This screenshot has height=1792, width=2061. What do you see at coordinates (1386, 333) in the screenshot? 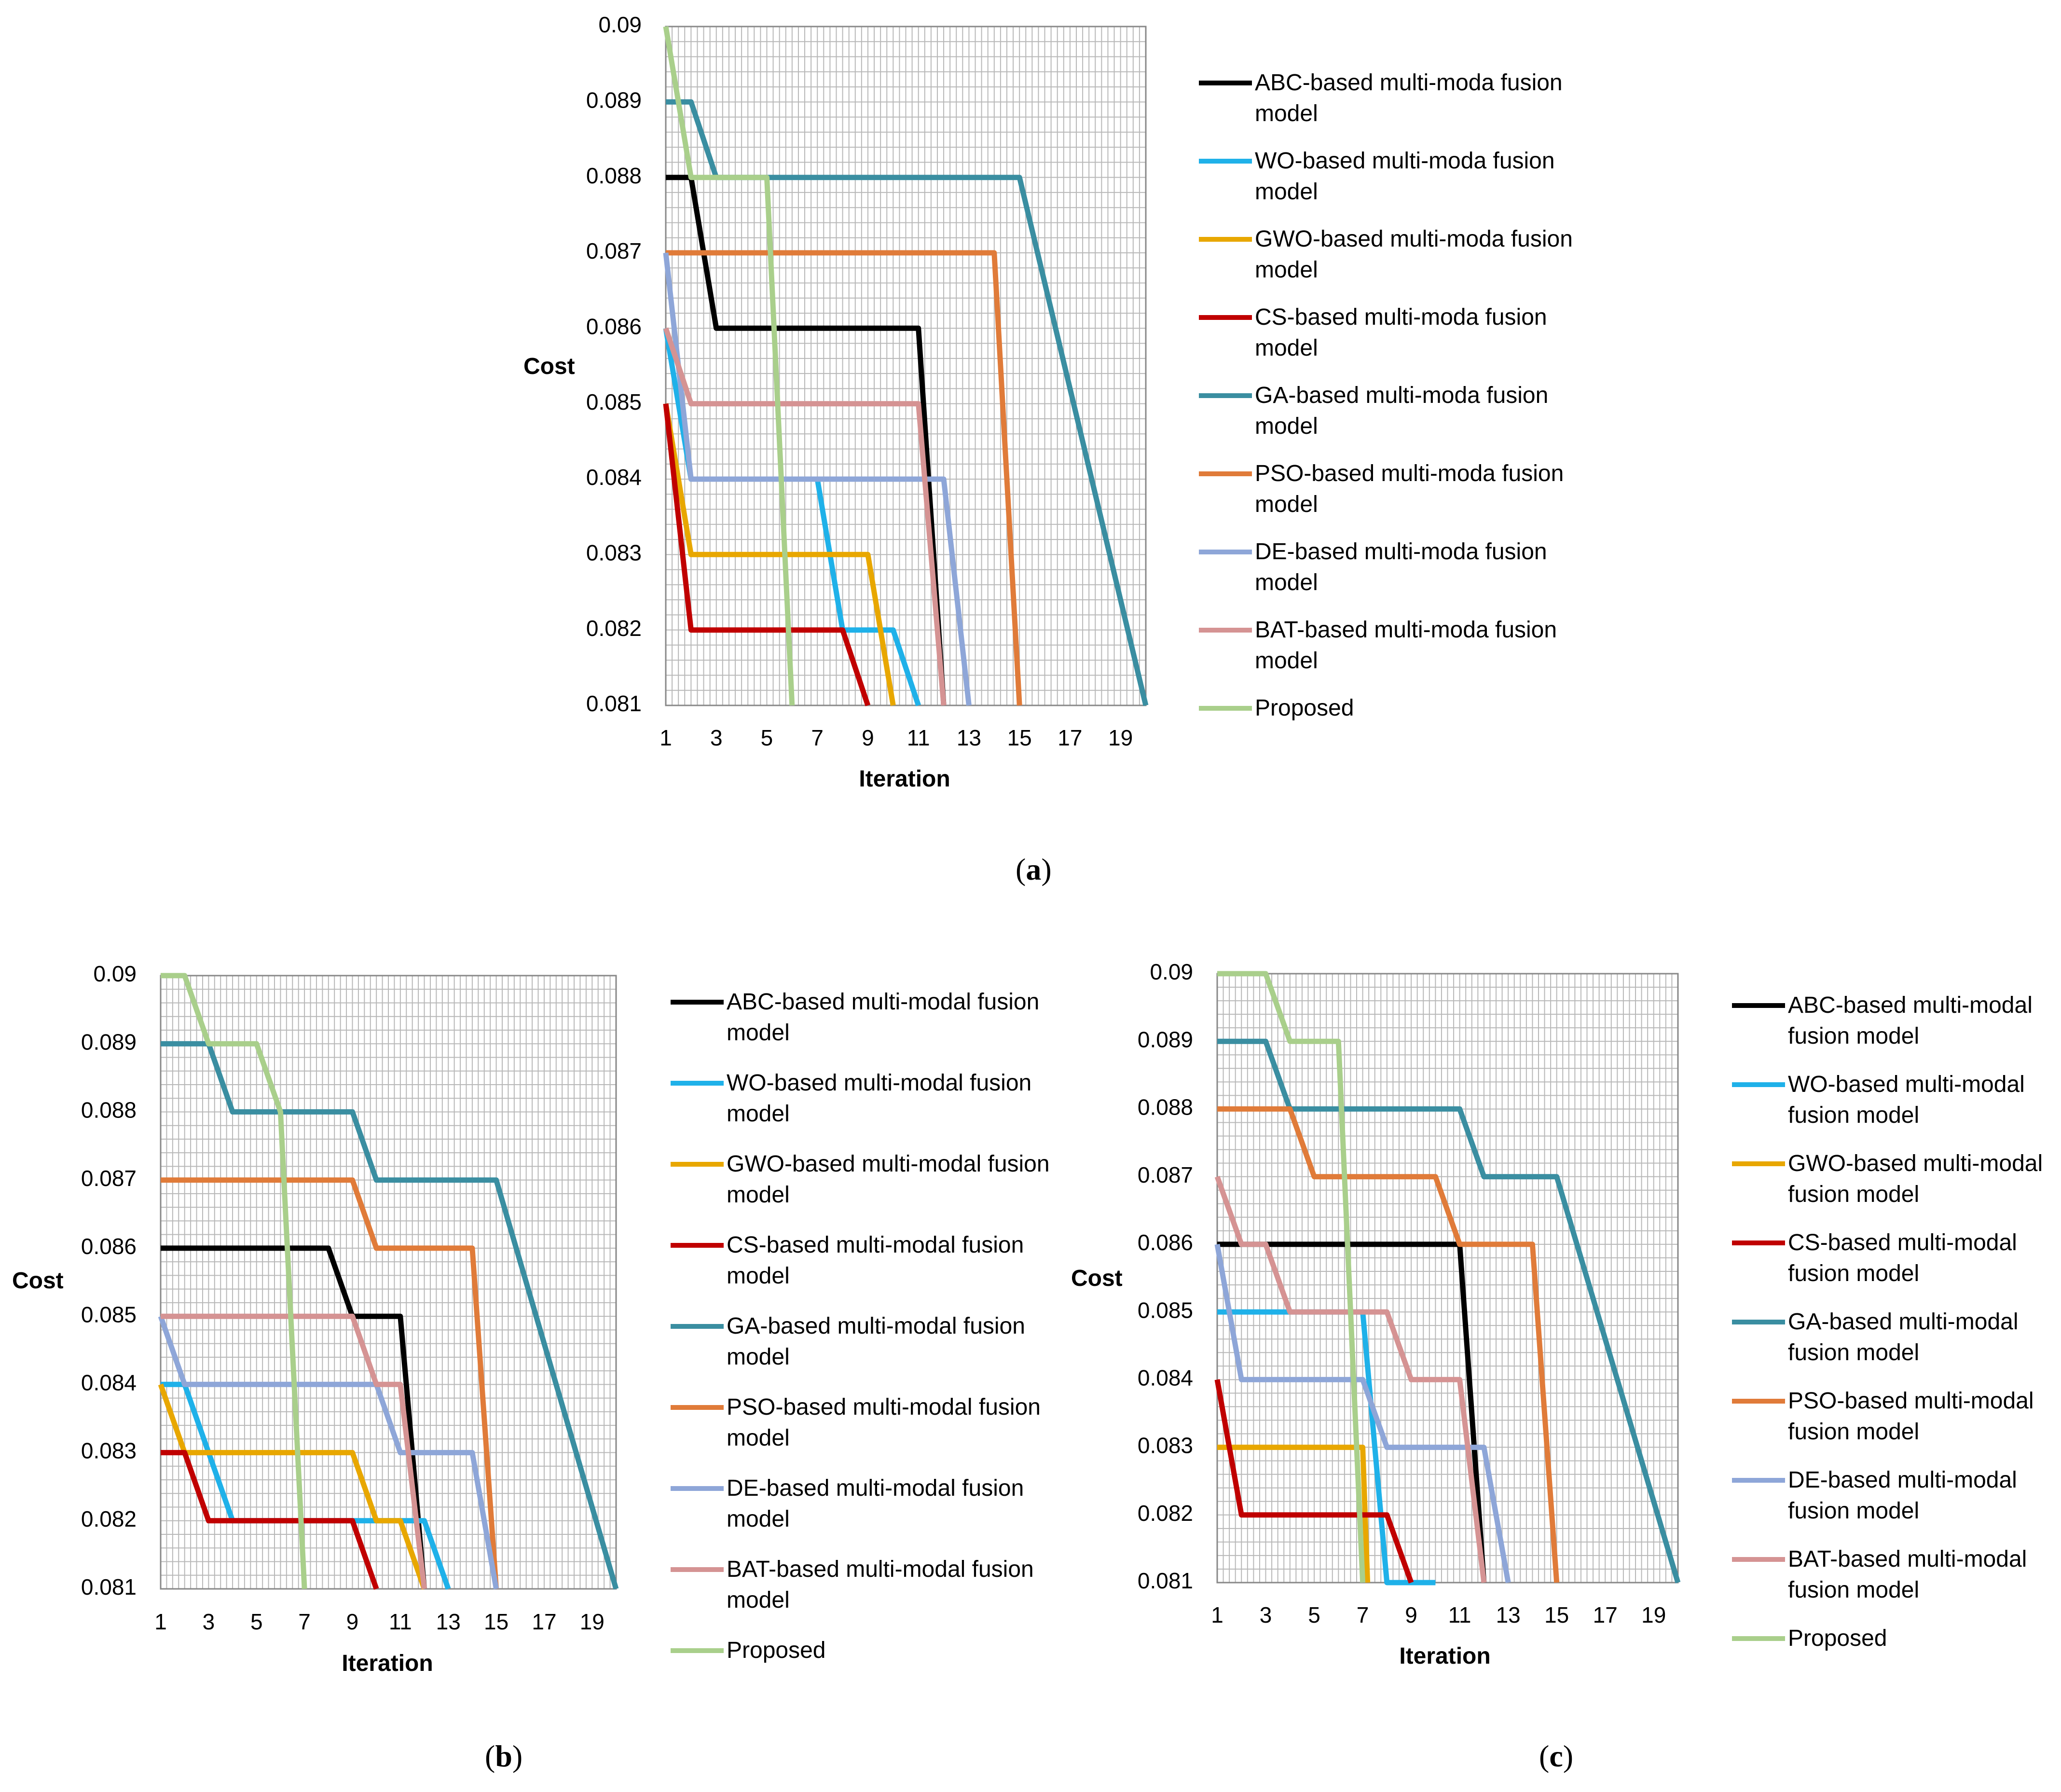
I see `legend-item-cs: CS-based multi-moda fusion model` at bounding box center [1386, 333].